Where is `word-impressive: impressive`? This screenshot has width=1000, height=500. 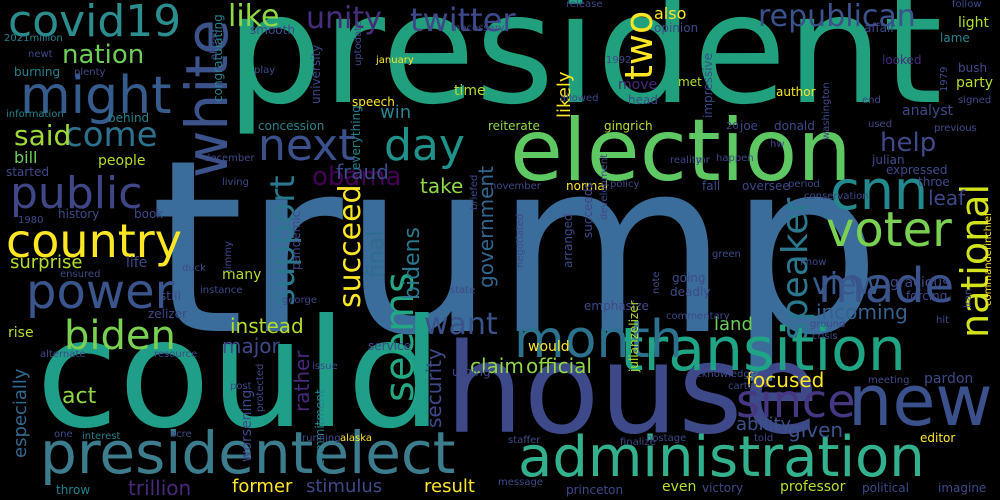 word-impressive: impressive is located at coordinates (708, 85).